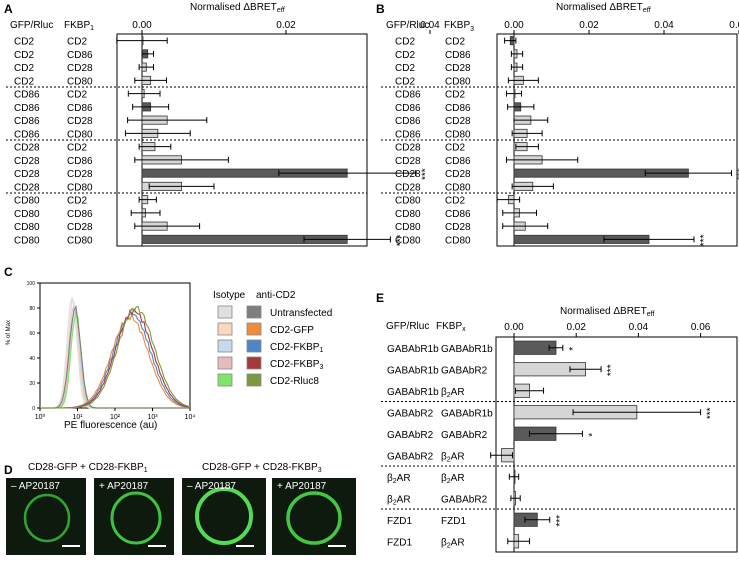 Image resolution: width=739 pixels, height=562 pixels. Describe the element at coordinates (88, 468) in the screenshot. I see `micro-title-left: CD28-GFP + CD28-FKBP1` at that location.